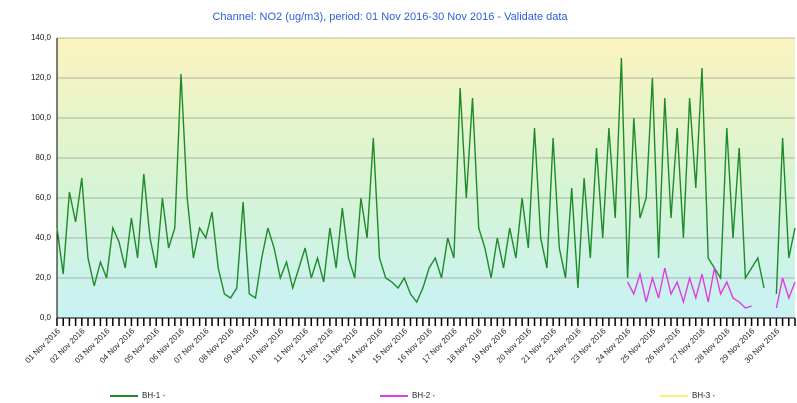 The width and height of the screenshot is (797, 403). I want to click on y-tick-label: 140,0, so click(41, 37).